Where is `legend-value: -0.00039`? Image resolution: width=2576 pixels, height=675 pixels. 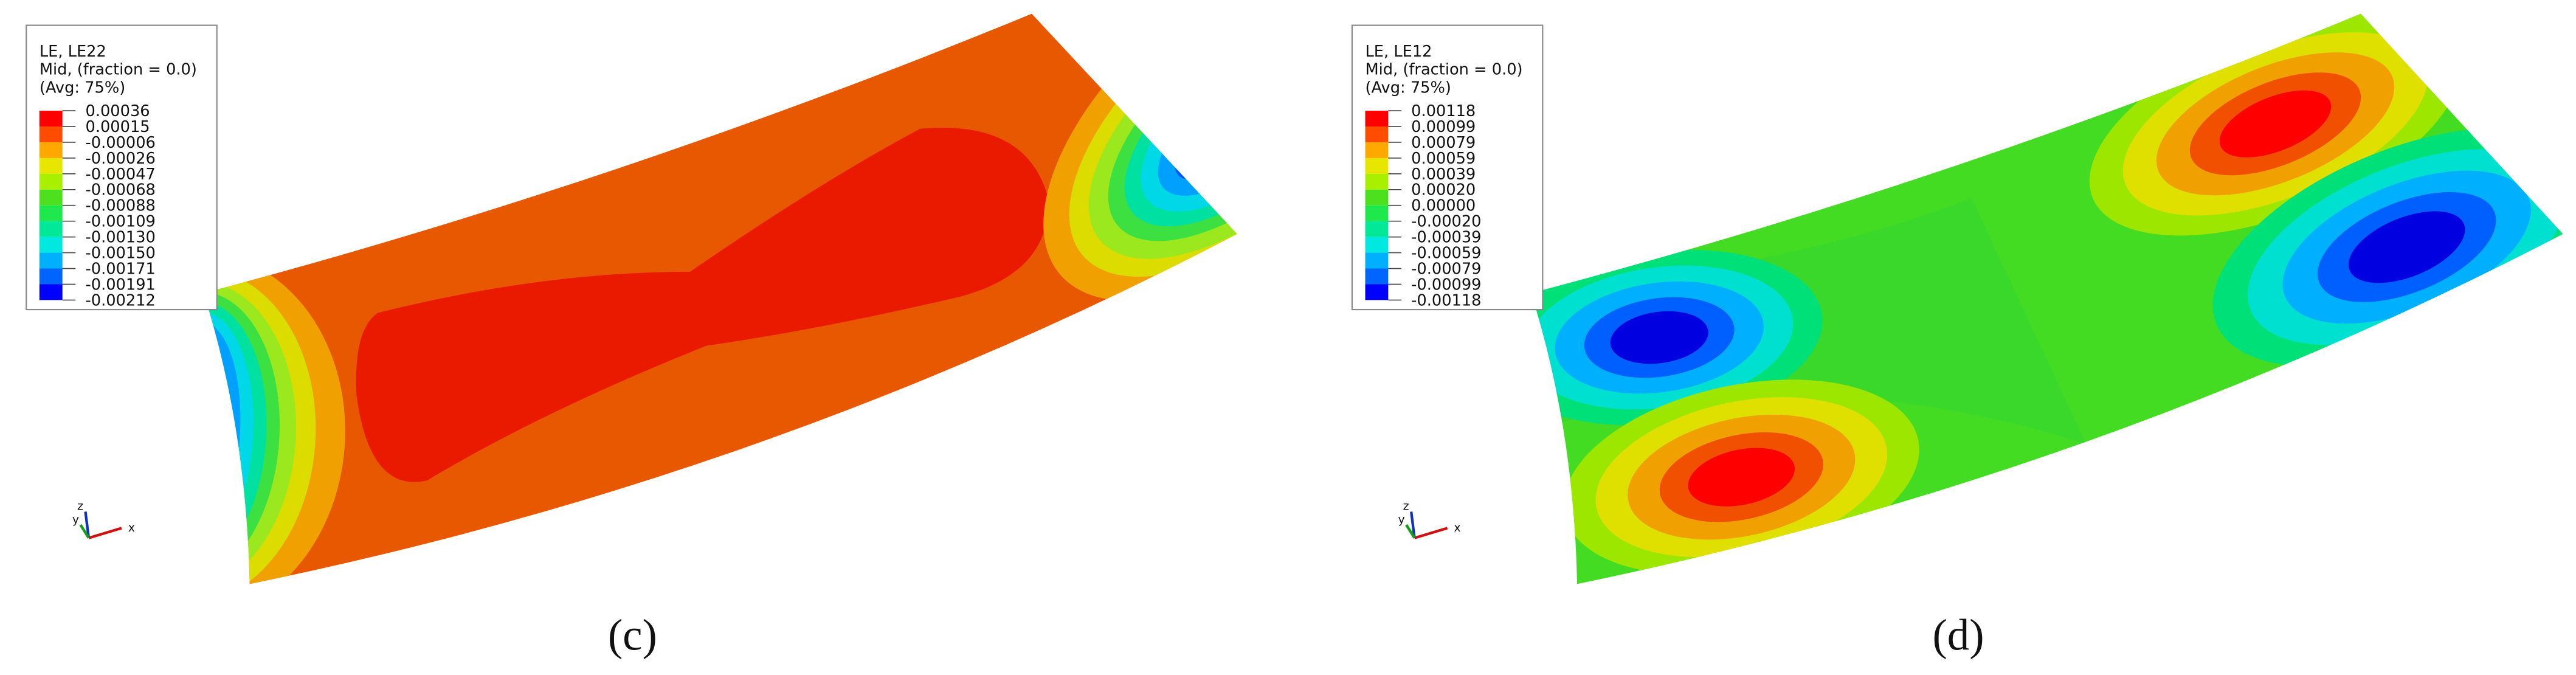 legend-value: -0.00039 is located at coordinates (1446, 238).